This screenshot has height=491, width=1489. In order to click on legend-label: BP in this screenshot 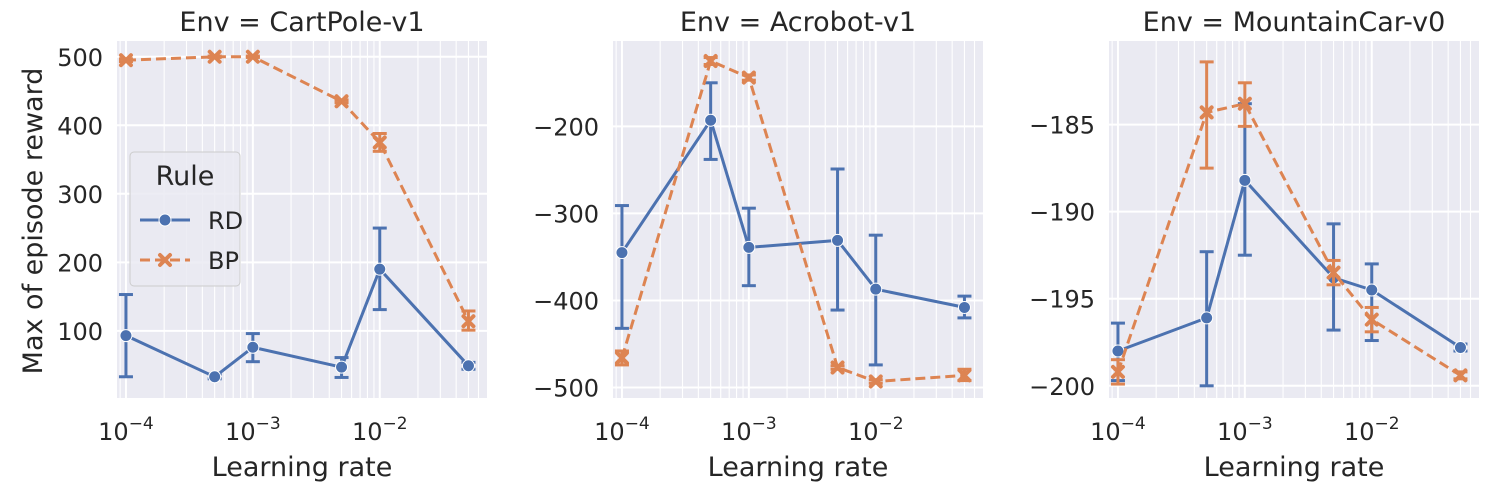, I will do `click(223, 261)`.